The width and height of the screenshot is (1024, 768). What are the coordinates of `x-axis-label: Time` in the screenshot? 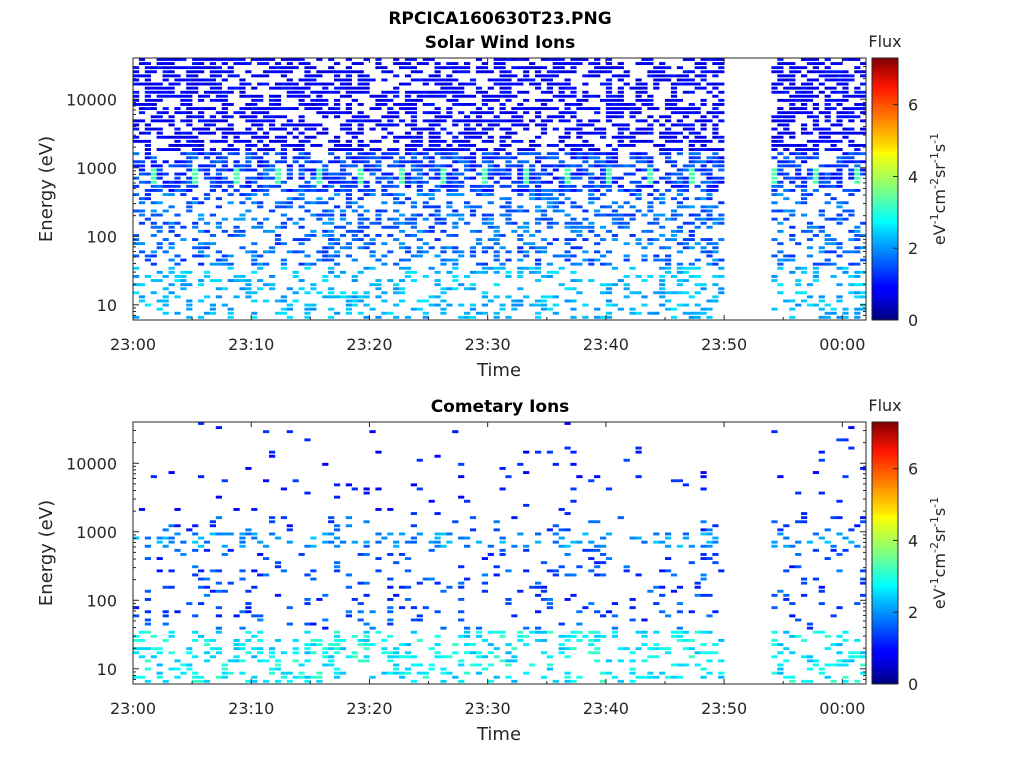 It's located at (498, 734).